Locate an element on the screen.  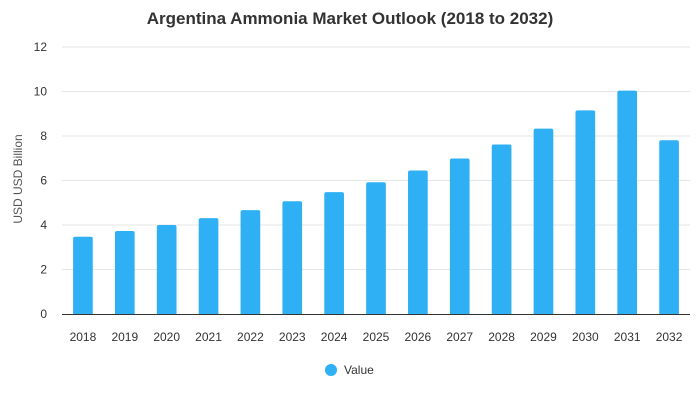
y-axis-ticks: 0 2 4 6 8 10 12 is located at coordinates (41, 180).